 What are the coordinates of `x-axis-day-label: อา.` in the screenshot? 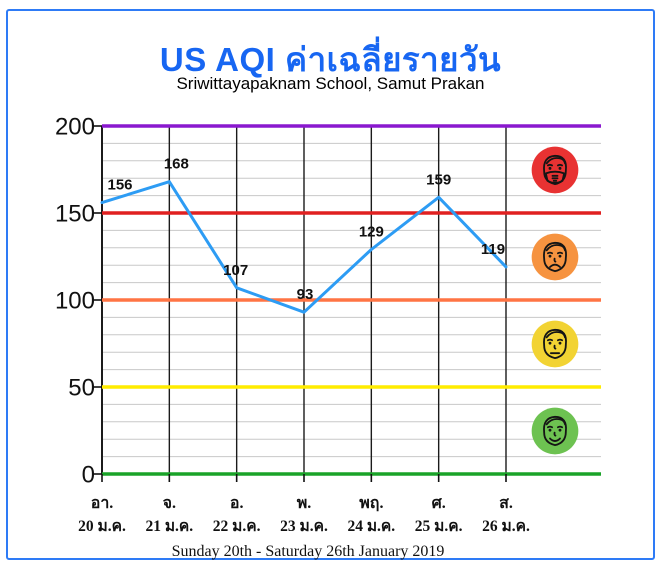 It's located at (102, 503).